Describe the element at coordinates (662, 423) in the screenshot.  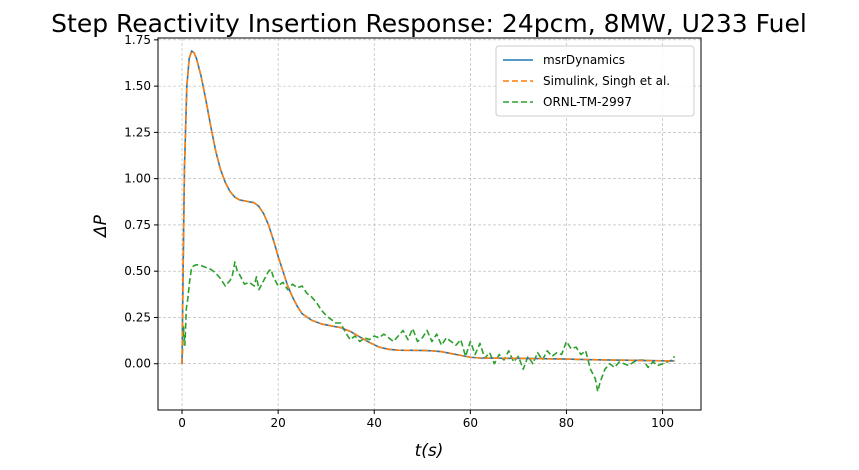
I see `x-tick-label: 100` at that location.